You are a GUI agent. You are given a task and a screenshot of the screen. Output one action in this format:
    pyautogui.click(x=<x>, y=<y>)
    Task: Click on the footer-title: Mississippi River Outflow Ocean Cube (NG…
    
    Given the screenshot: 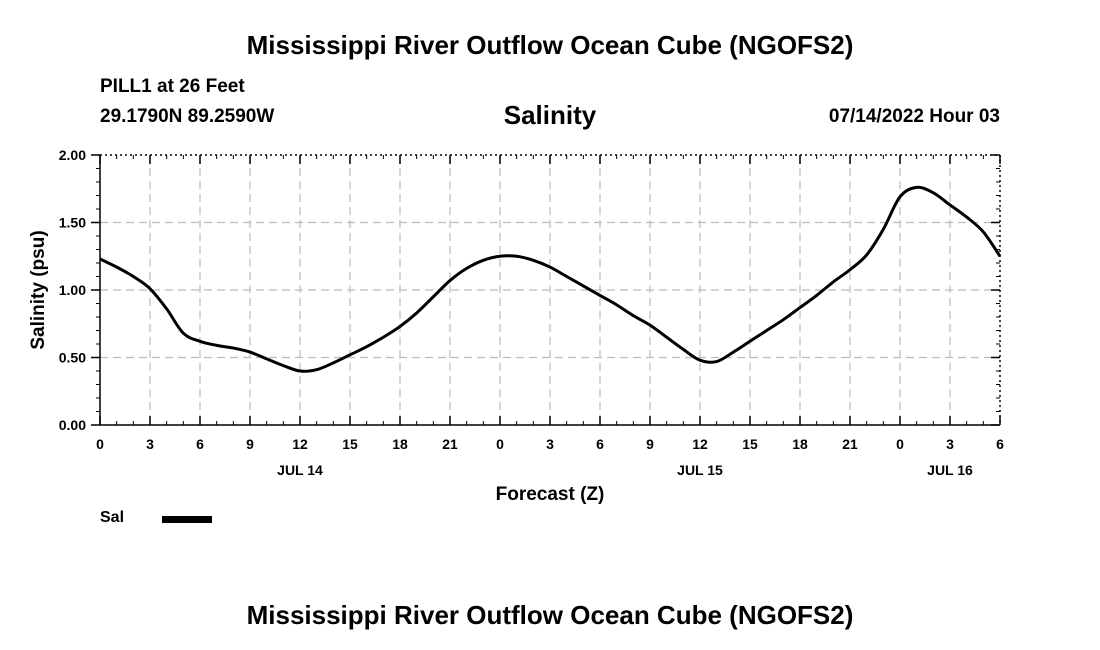 What is the action you would take?
    pyautogui.click(x=550, y=615)
    